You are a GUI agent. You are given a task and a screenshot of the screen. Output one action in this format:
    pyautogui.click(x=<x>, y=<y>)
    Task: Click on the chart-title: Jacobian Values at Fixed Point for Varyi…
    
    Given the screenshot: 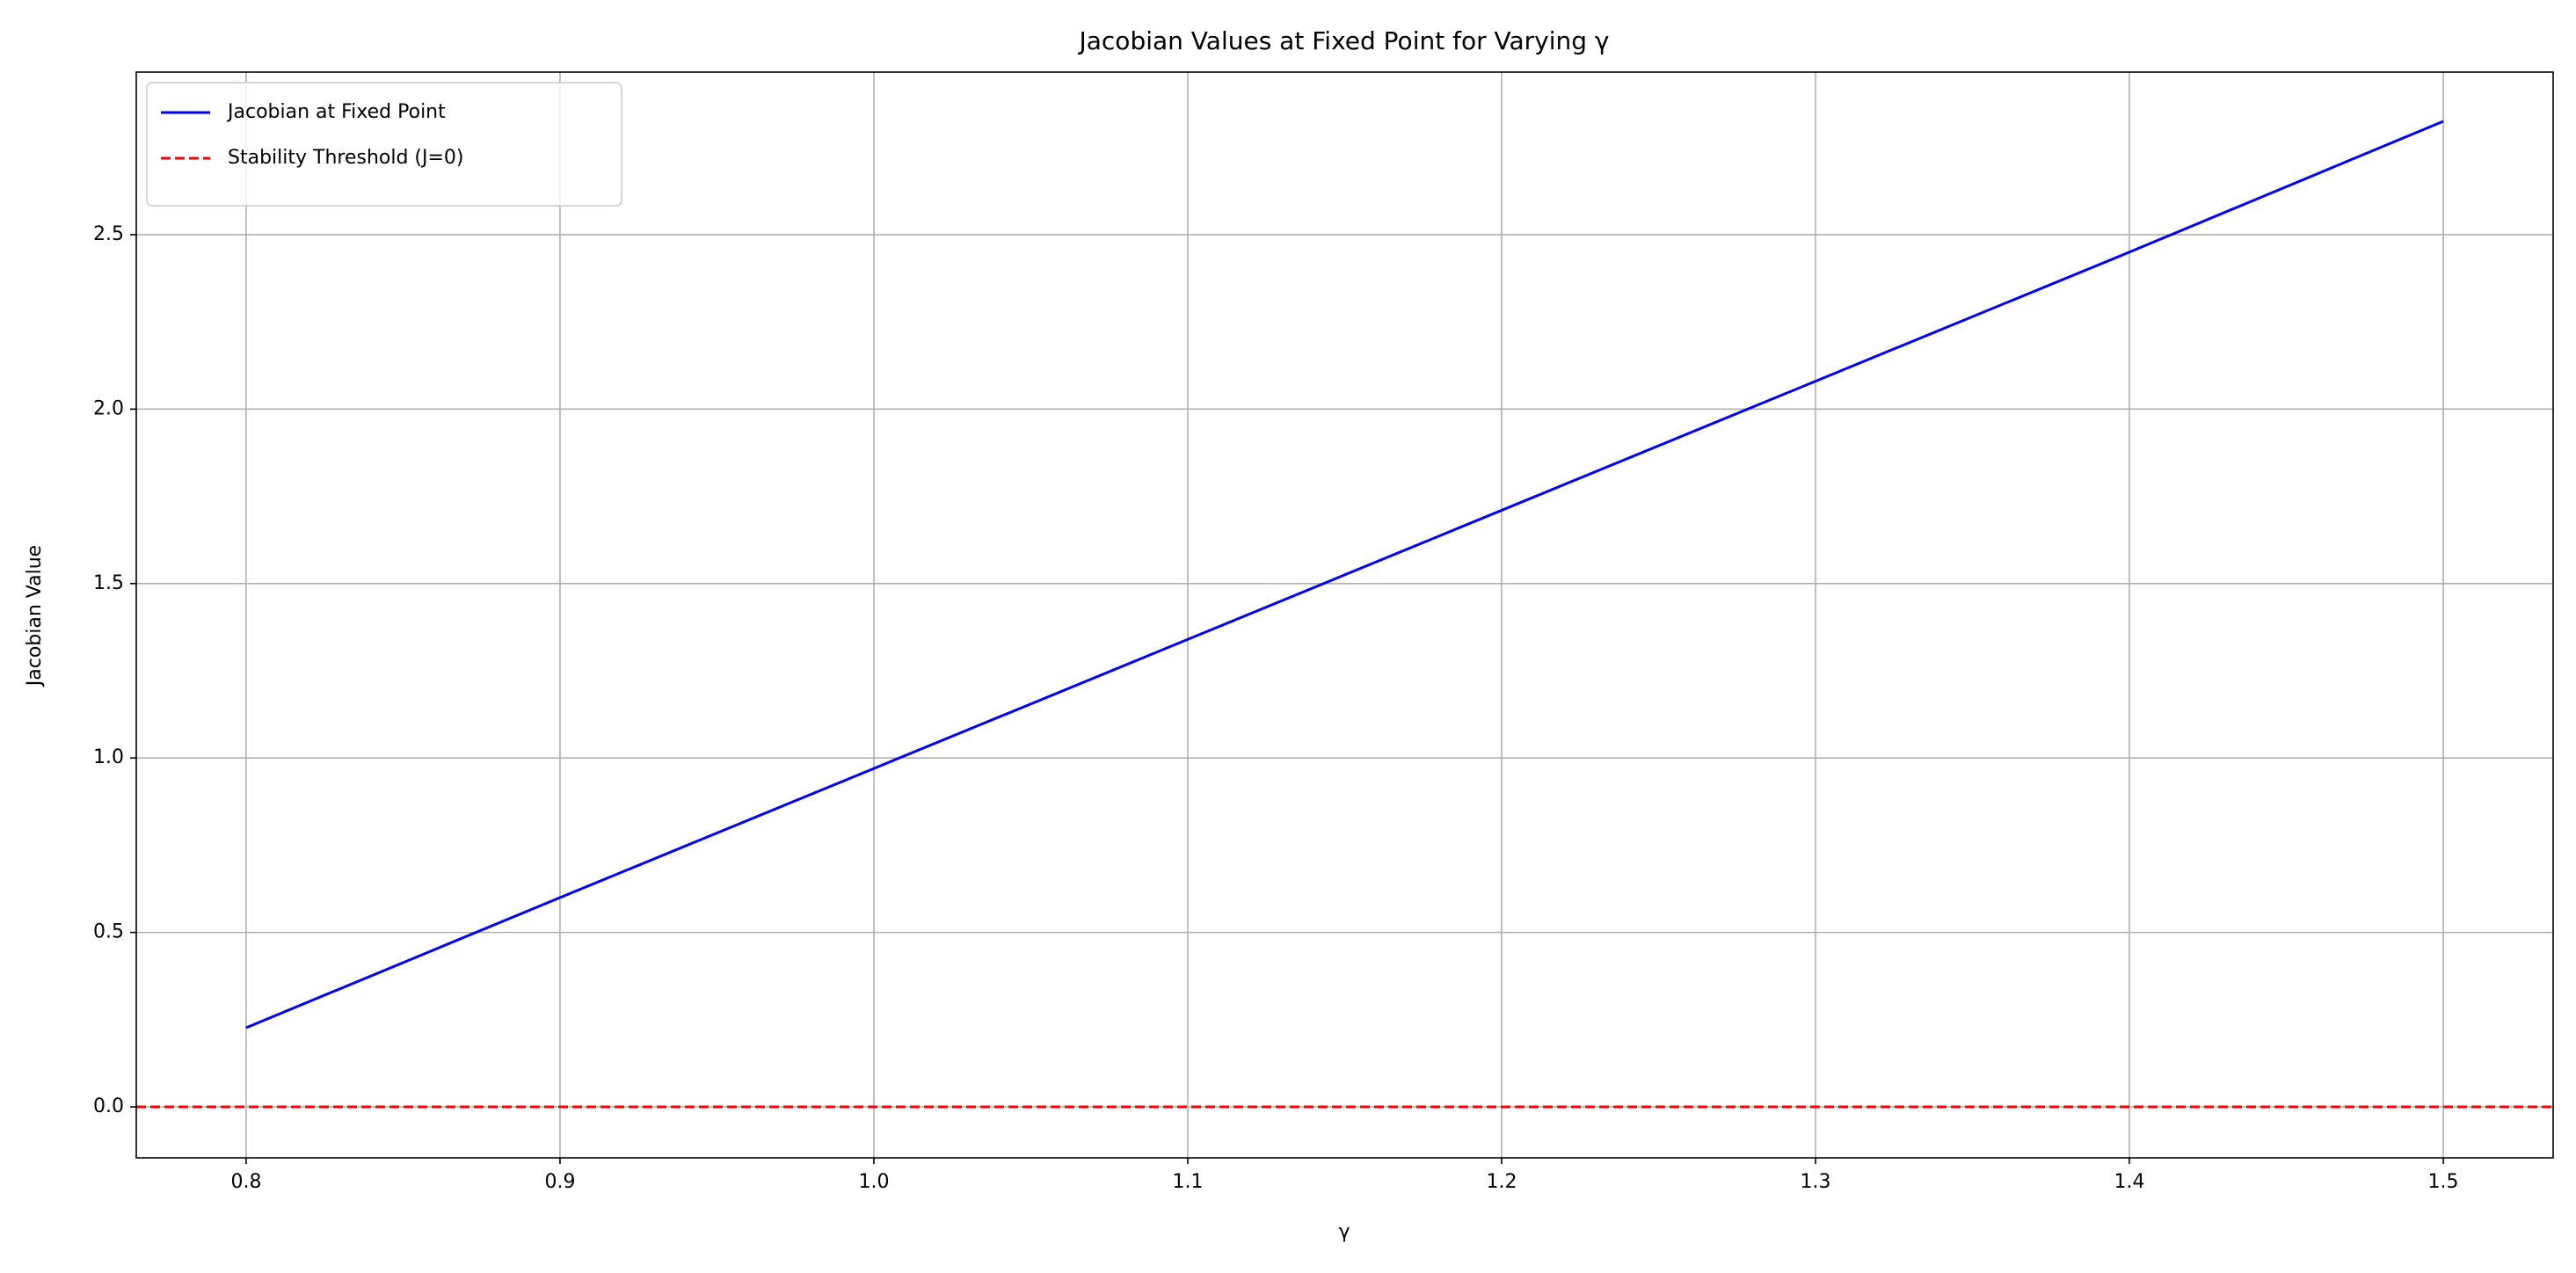 What is the action you would take?
    pyautogui.click(x=1344, y=41)
    